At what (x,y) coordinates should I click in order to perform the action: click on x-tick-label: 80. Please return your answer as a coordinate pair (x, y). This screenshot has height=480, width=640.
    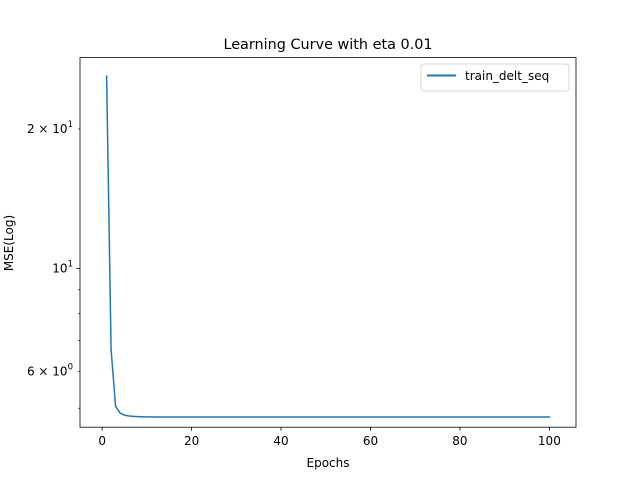
    Looking at the image, I should click on (459, 441).